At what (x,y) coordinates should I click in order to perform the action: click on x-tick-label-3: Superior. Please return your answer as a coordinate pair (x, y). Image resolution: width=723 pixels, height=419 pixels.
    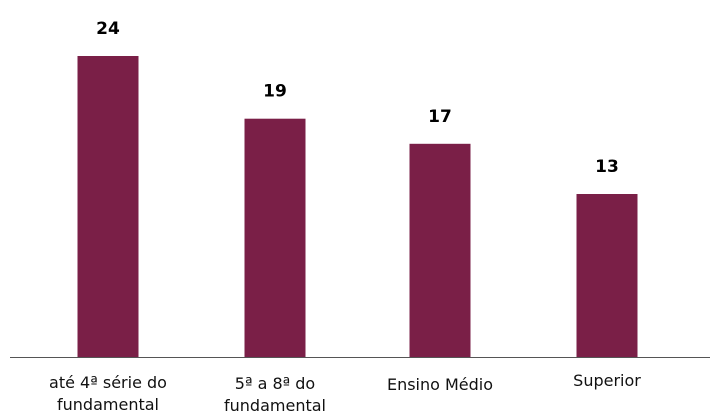
    Looking at the image, I should click on (607, 380).